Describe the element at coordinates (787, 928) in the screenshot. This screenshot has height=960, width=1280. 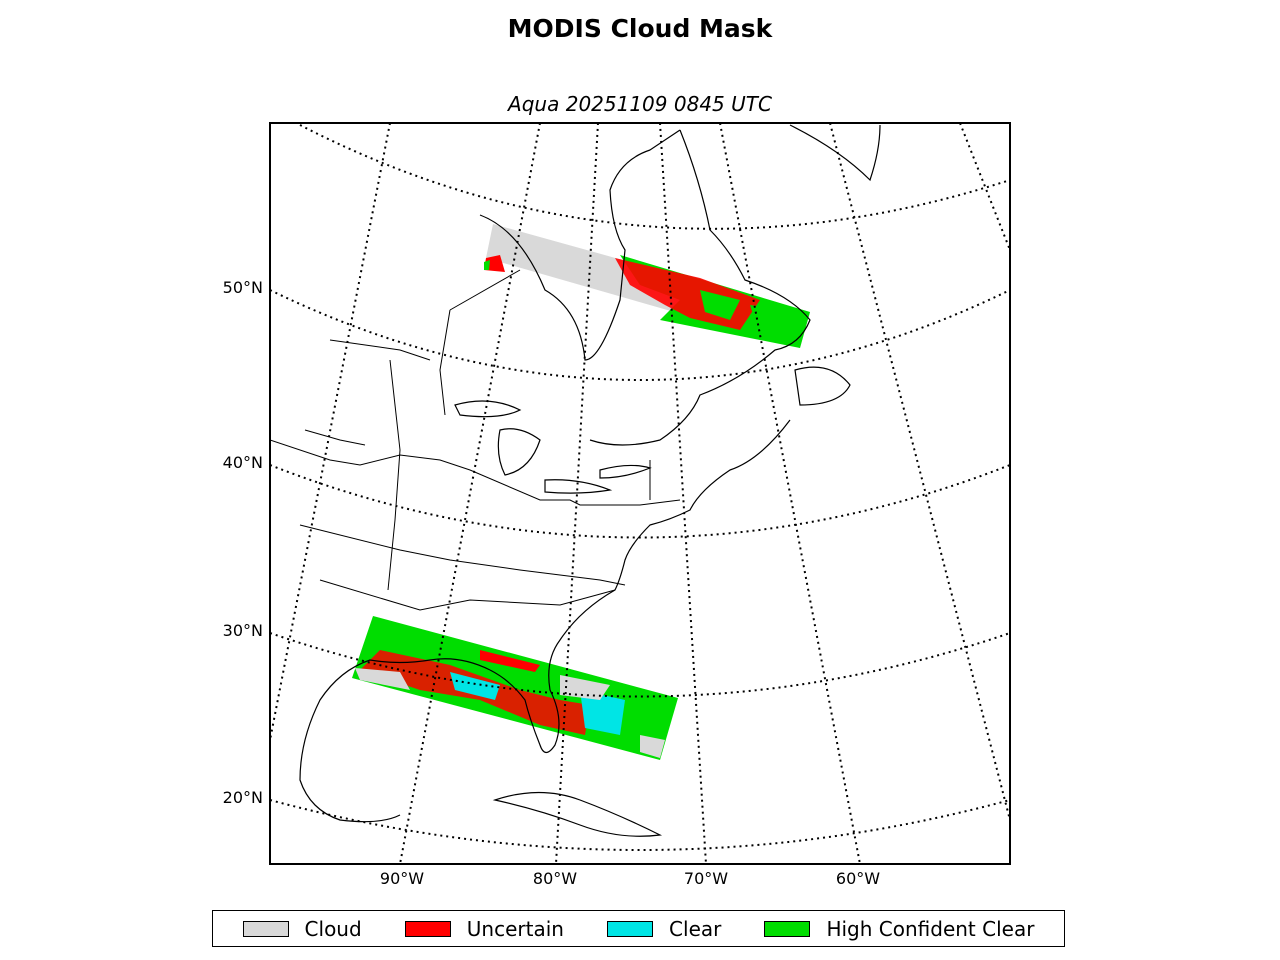
I see `legend-swatch-high-confident-clear` at that location.